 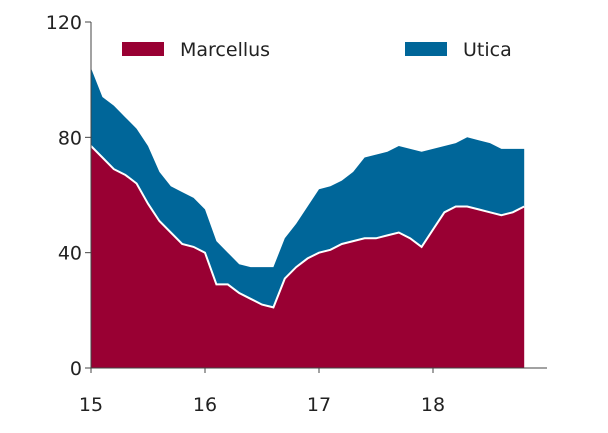 I want to click on x-tick-label: 15, so click(x=91, y=405).